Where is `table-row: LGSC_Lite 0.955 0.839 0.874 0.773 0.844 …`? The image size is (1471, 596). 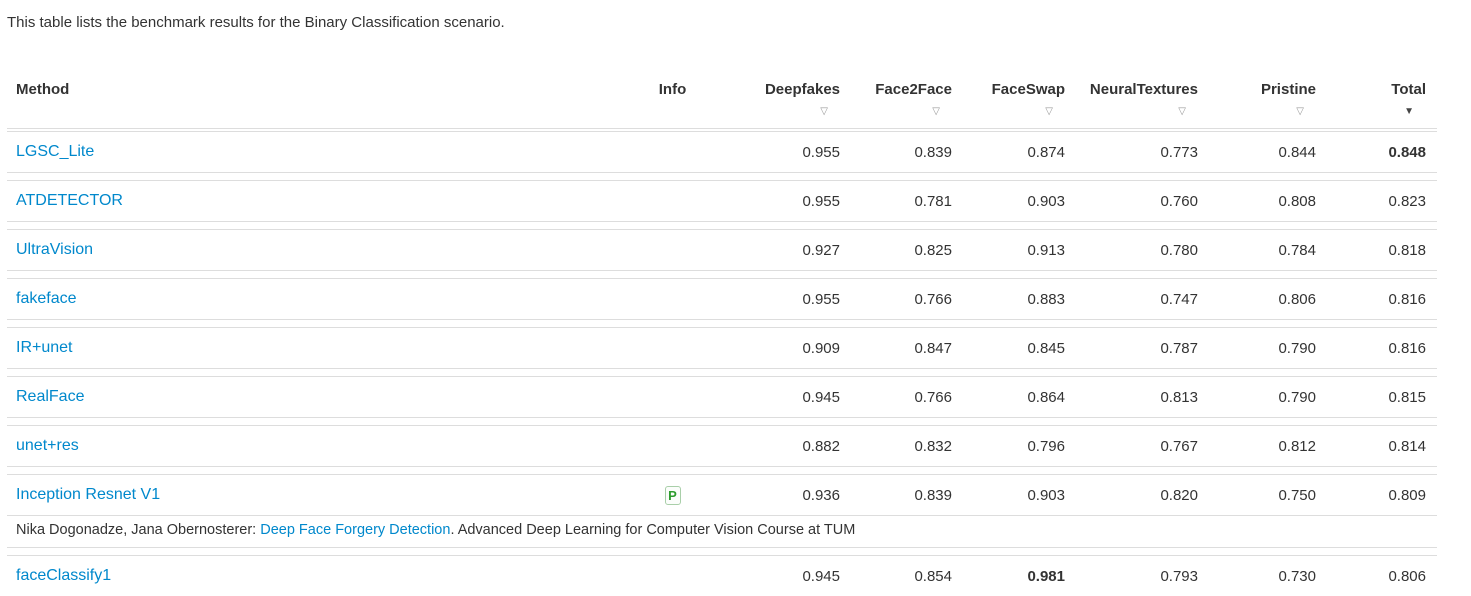
table-row: LGSC_Lite 0.955 0.839 0.874 0.773 0.844 … is located at coordinates (722, 152).